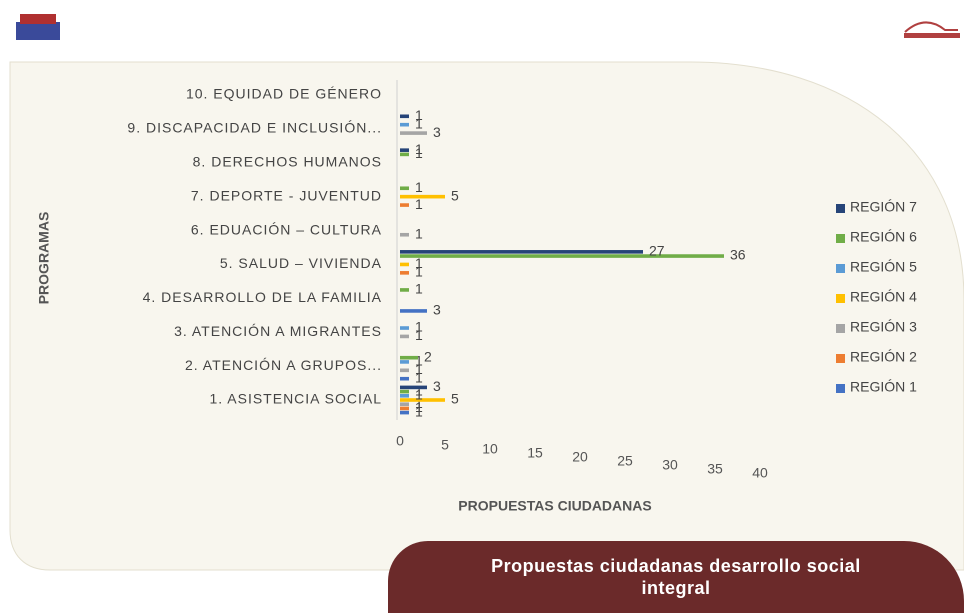 This screenshot has height=613, width=964. Describe the element at coordinates (535, 453) in the screenshot. I see `x-tick-label: 15` at that location.